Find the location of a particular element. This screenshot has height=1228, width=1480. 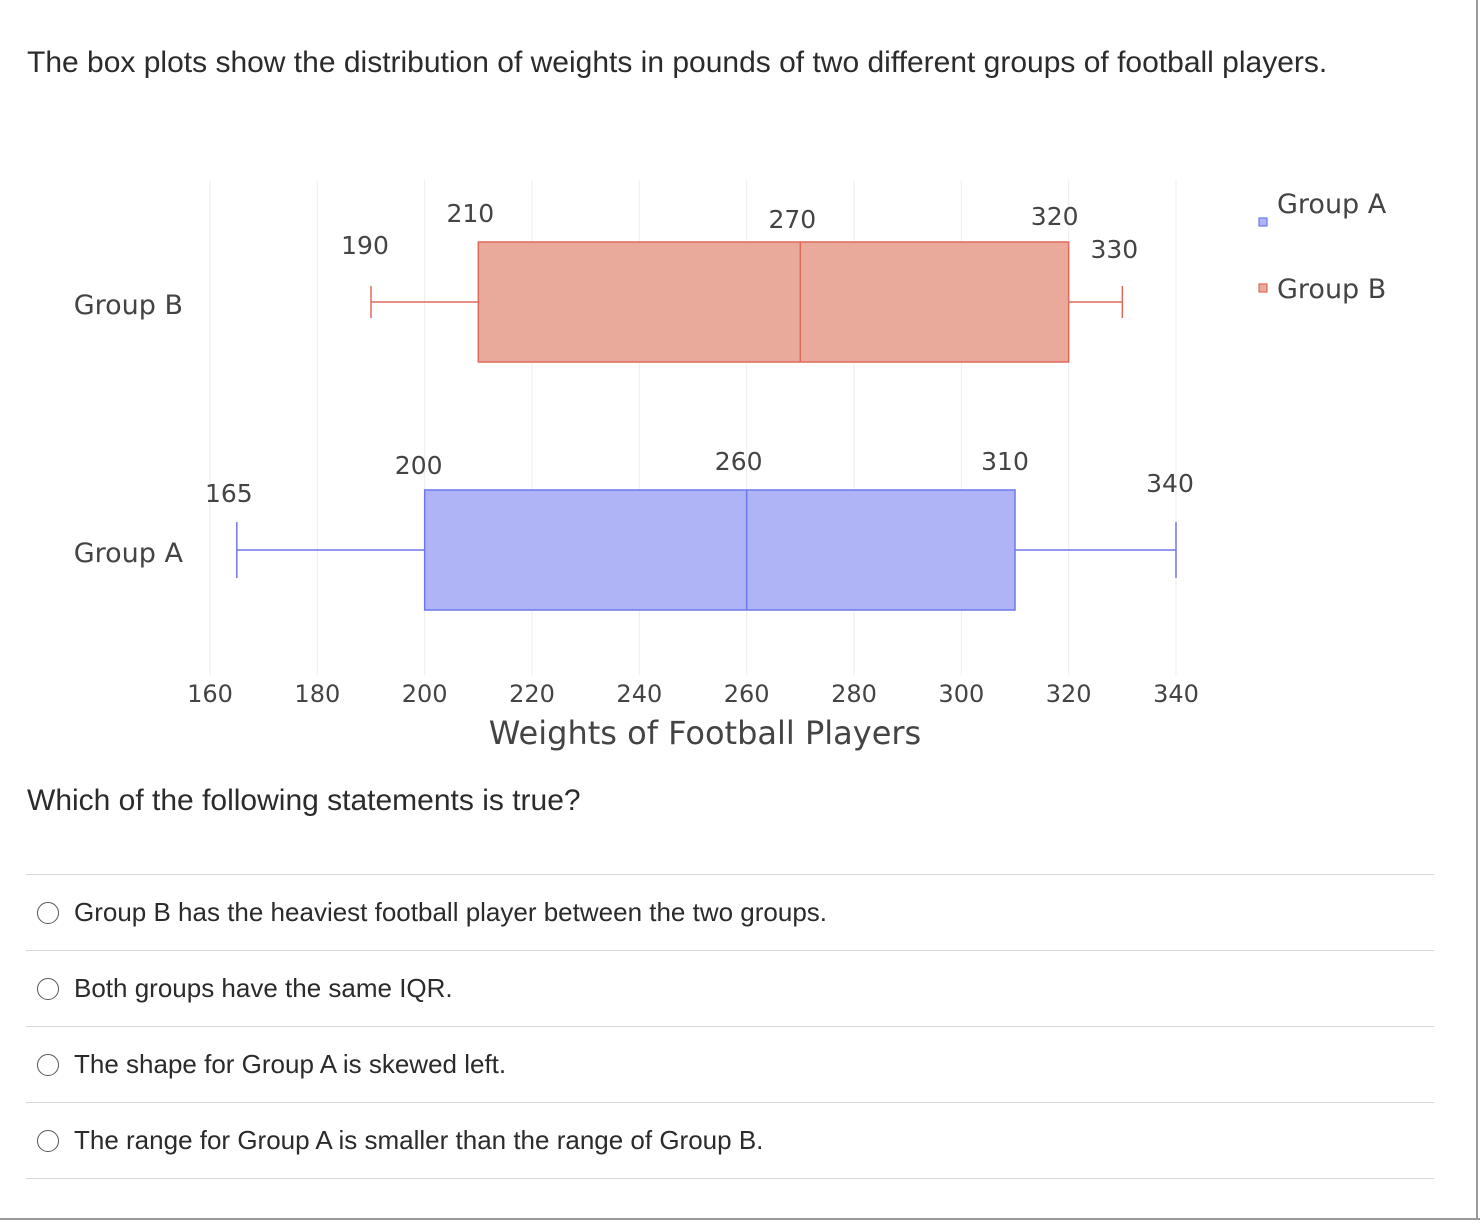

frame-border-bottom is located at coordinates (740, 1219).